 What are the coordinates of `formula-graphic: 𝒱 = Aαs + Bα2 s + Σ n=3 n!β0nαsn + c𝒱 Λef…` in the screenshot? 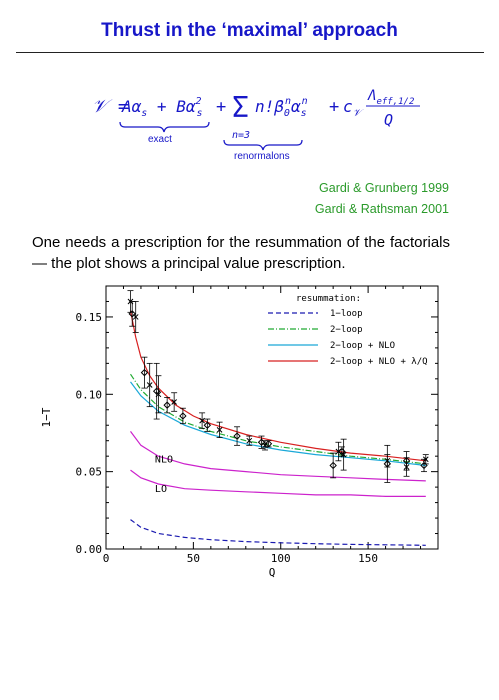 It's located at (256, 119).